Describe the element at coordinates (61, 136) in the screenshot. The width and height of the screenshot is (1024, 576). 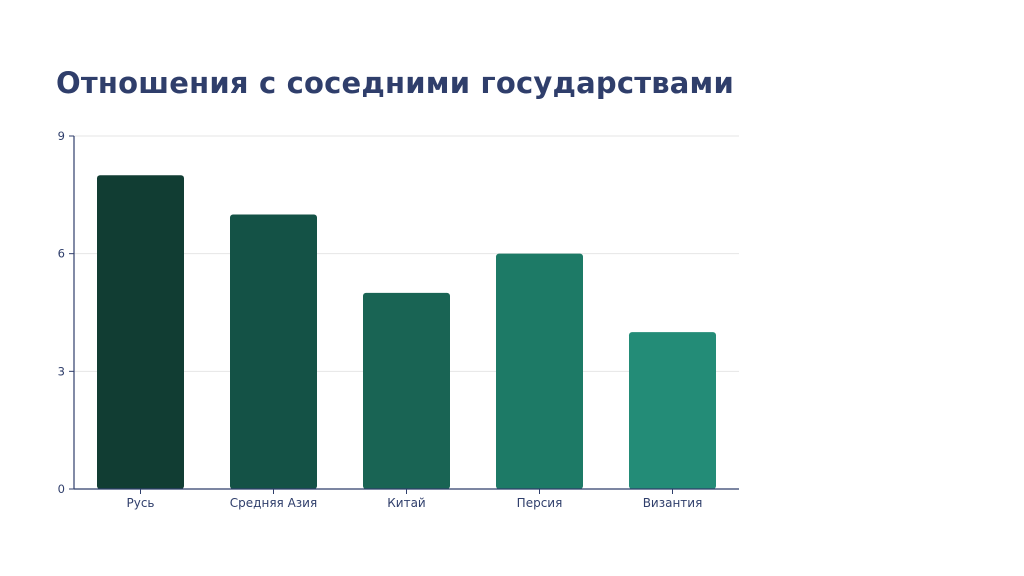
I see `y-tick-label: 9` at that location.